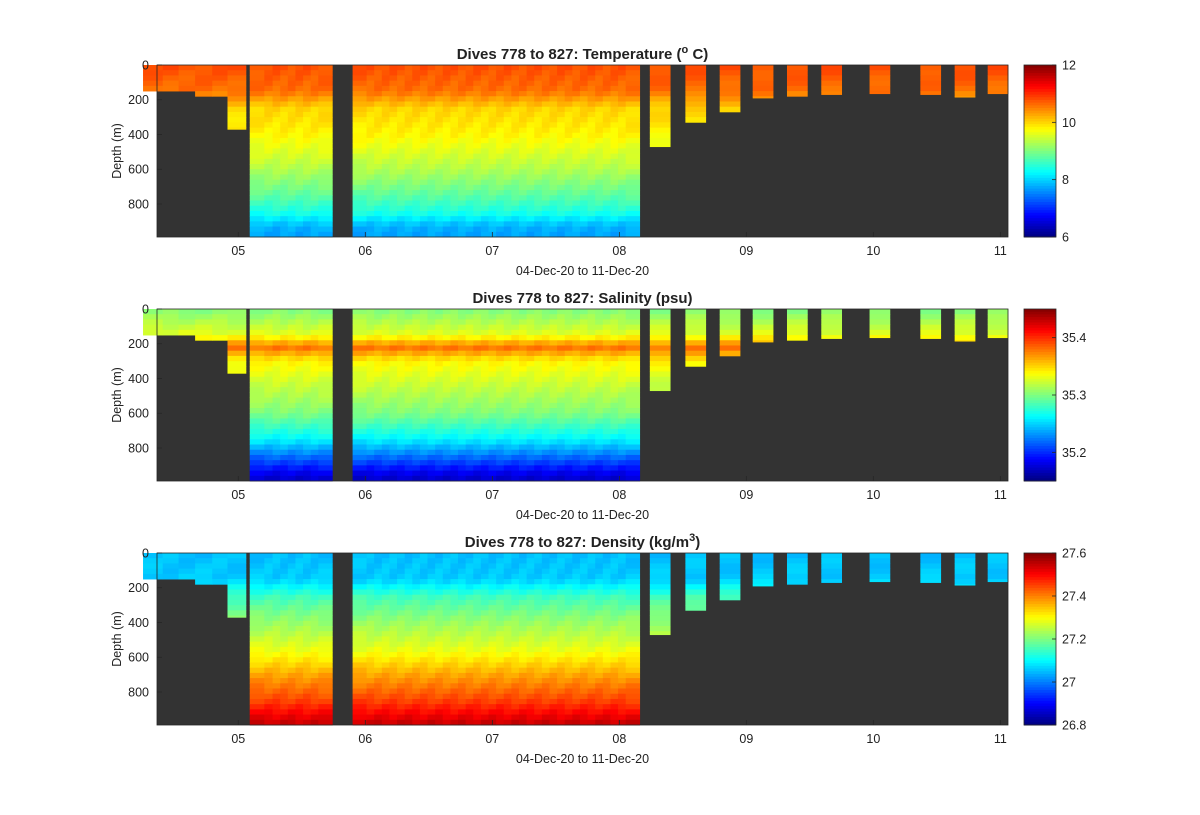 This screenshot has width=1200, height=815. Describe the element at coordinates (1065, 180) in the screenshot. I see `colorbar-tick-label: 8` at that location.